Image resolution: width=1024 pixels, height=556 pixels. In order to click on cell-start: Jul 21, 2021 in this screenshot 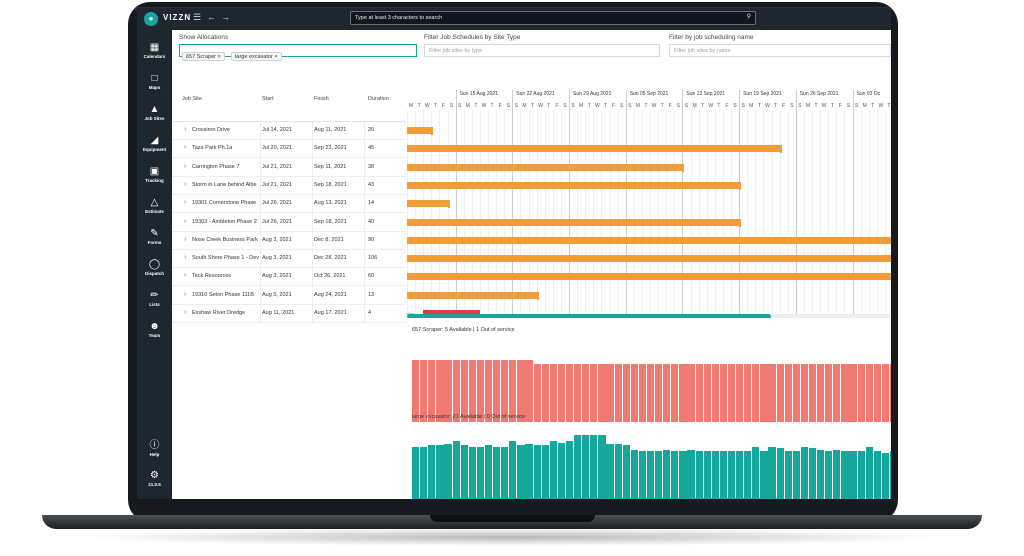, I will do `click(277, 166)`.